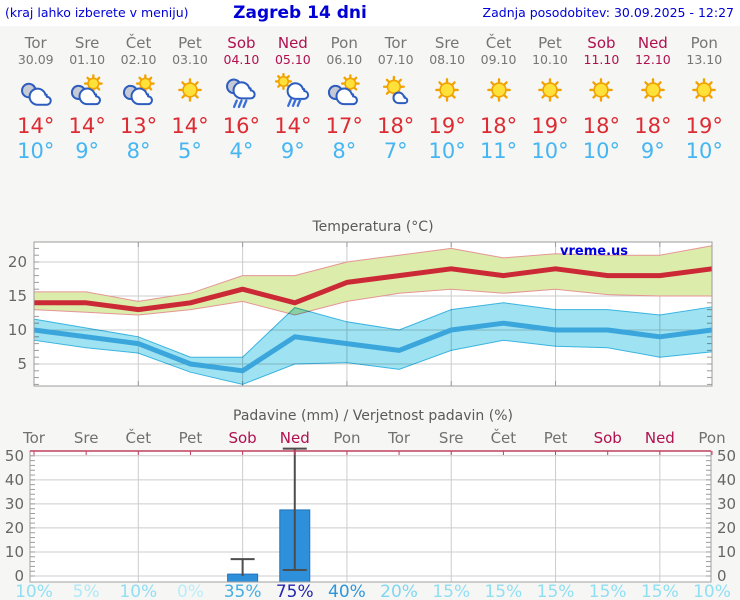 The width and height of the screenshot is (740, 600). What do you see at coordinates (498, 59) in the screenshot?
I see `day-date: 09.10` at bounding box center [498, 59].